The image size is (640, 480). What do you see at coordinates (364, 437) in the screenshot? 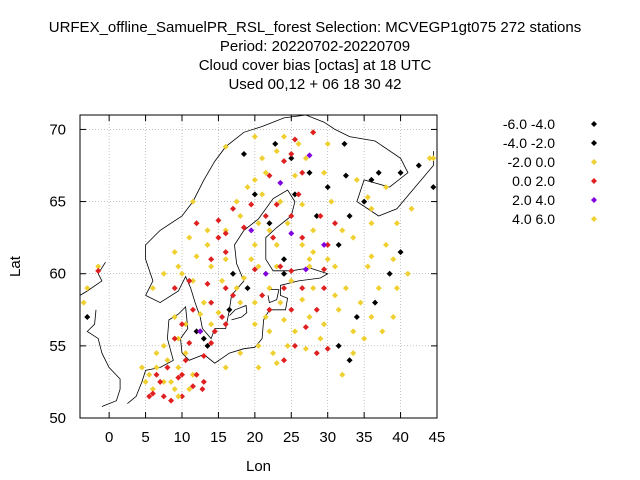
I see `x-tick-label: 35` at bounding box center [364, 437].